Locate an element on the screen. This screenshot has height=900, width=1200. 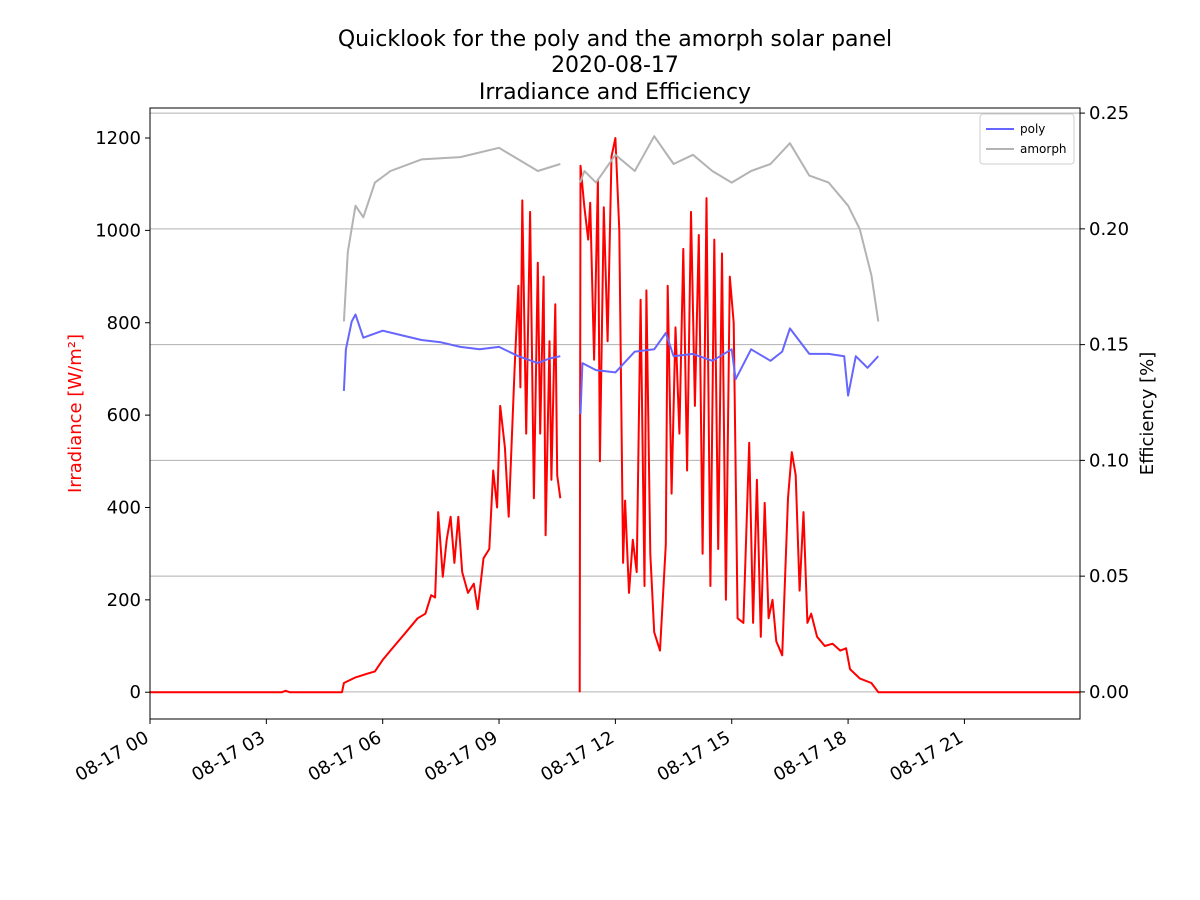
y-tick-label: 200 is located at coordinates (124, 600).